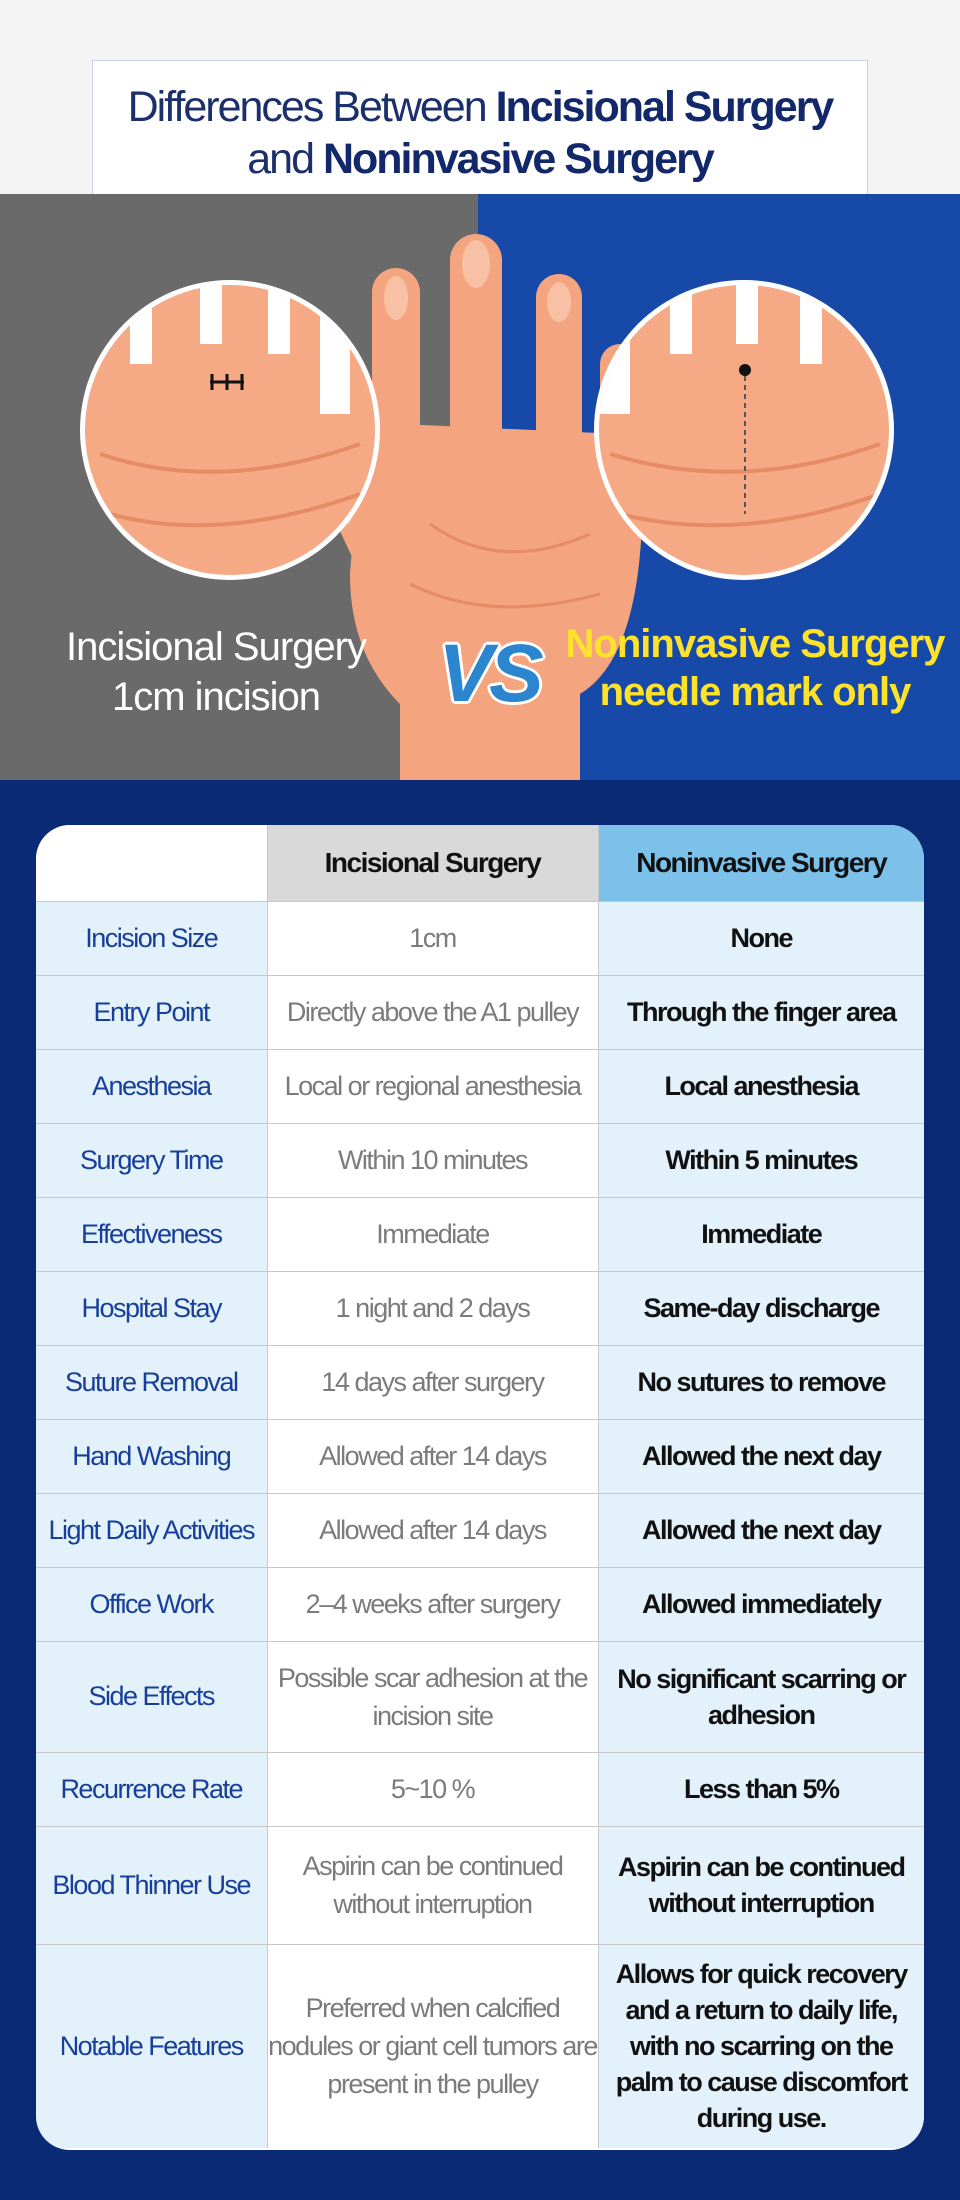  Describe the element at coordinates (216, 697) in the screenshot. I see `incisional-caption-subtitle: 1cm incision` at that location.